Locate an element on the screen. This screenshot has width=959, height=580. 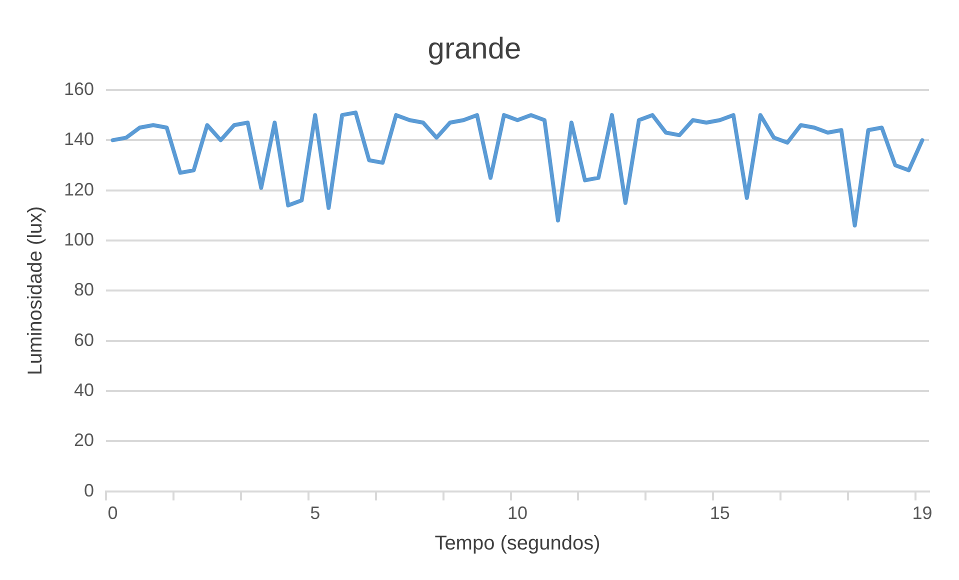
x-tick-label: 10 is located at coordinates (518, 513).